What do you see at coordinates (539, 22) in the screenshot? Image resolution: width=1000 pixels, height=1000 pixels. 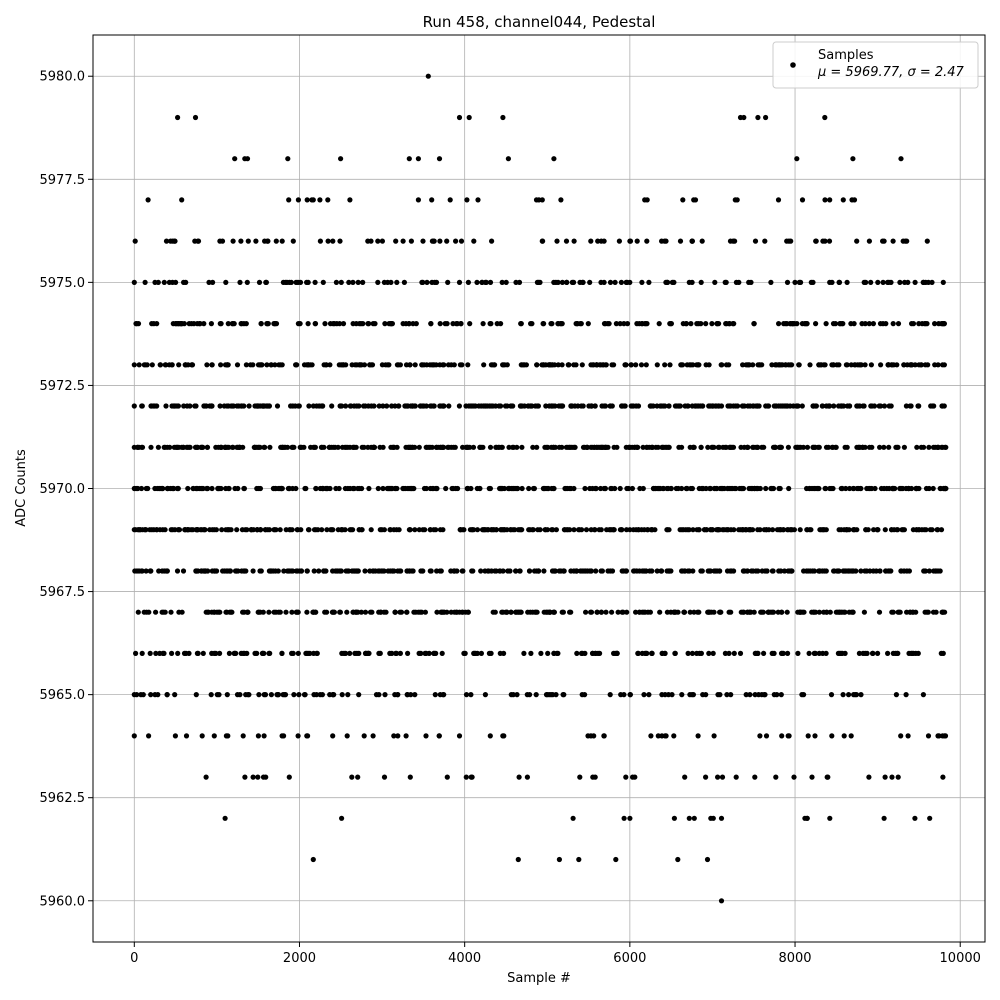 I see `chart-title: Run 458, channel044, Pedestal` at bounding box center [539, 22].